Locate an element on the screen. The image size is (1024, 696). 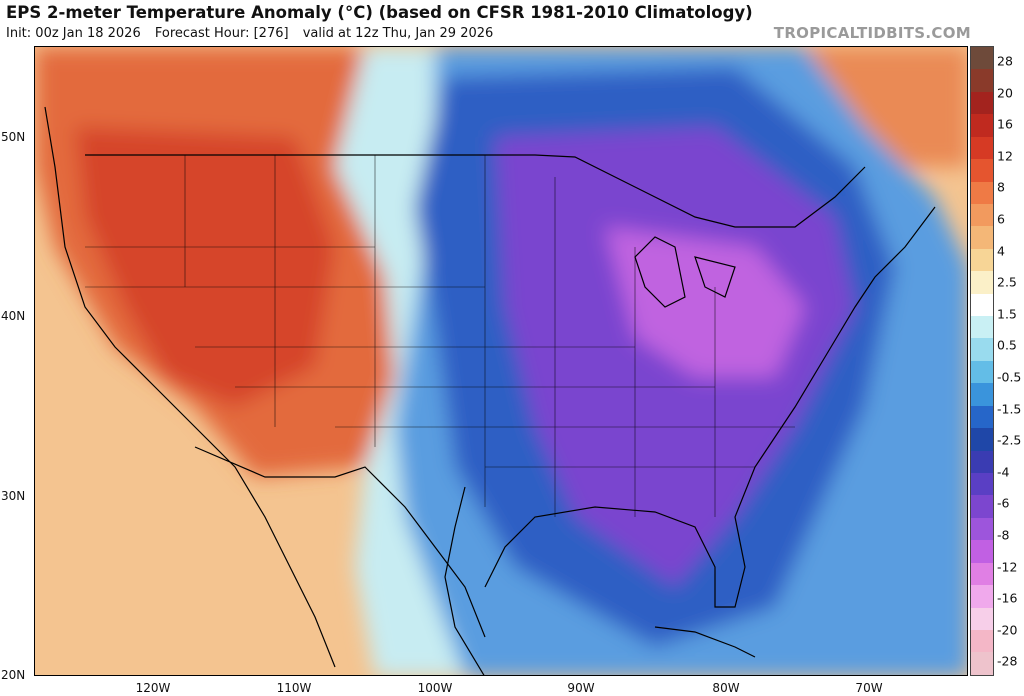
forecast-hour: Forecast Hour: [276] is located at coordinates (221, 33).